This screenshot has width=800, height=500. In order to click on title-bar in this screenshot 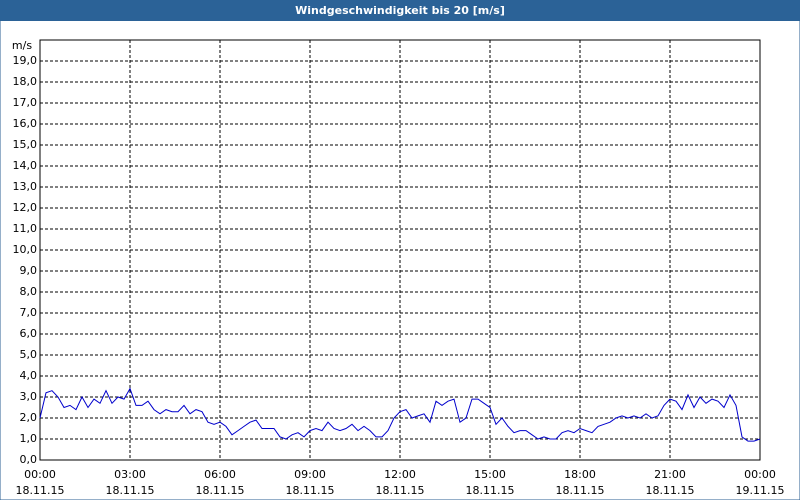, I will do `click(400, 10)`.